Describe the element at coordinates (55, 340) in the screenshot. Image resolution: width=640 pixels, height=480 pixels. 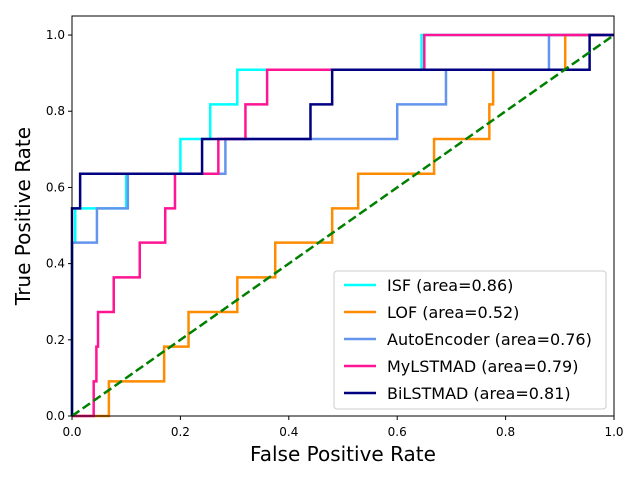
I see `y-tick-label: 0.2` at that location.